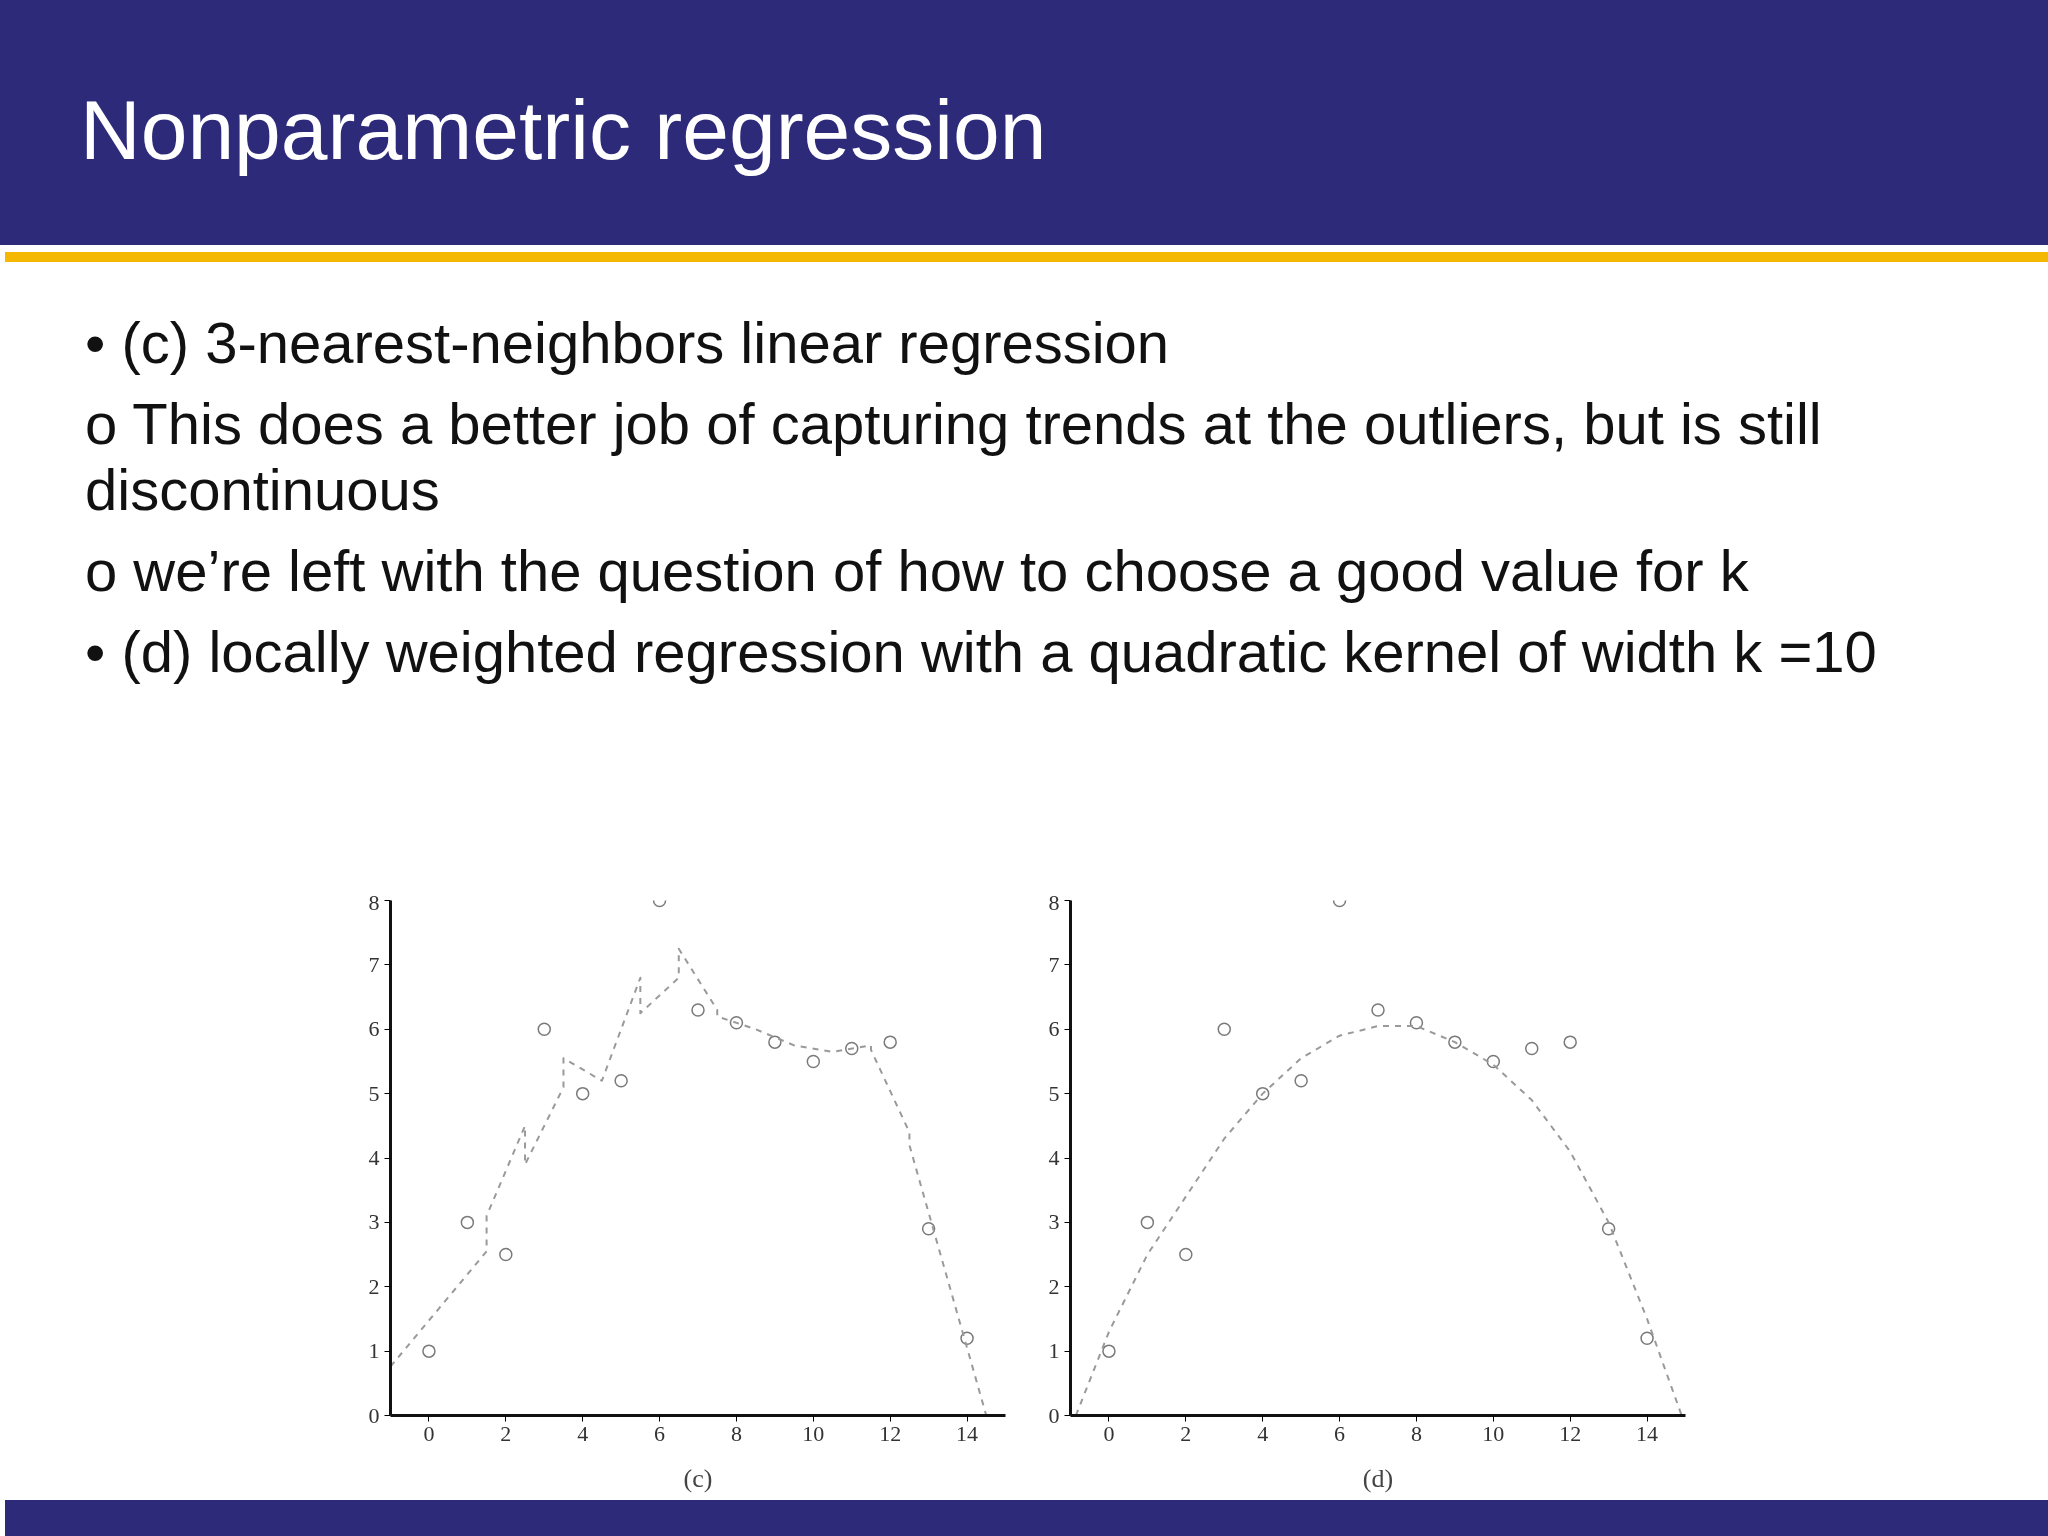 The height and width of the screenshot is (1536, 2048). Describe the element at coordinates (1378, 1478) in the screenshot. I see `x-axis-title: (d)` at that location.